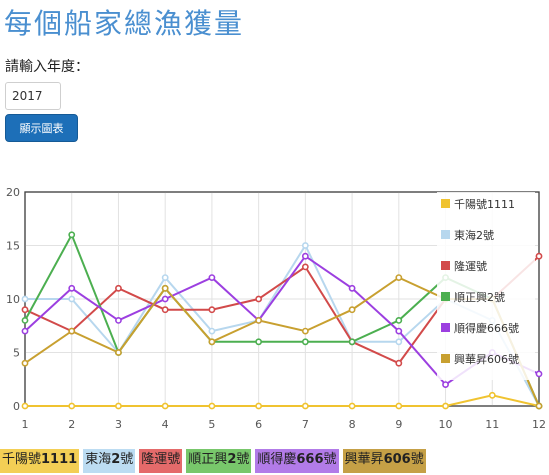 This screenshot has width=549, height=475. I want to click on legend-chip-3: 隆運號, so click(161, 461).